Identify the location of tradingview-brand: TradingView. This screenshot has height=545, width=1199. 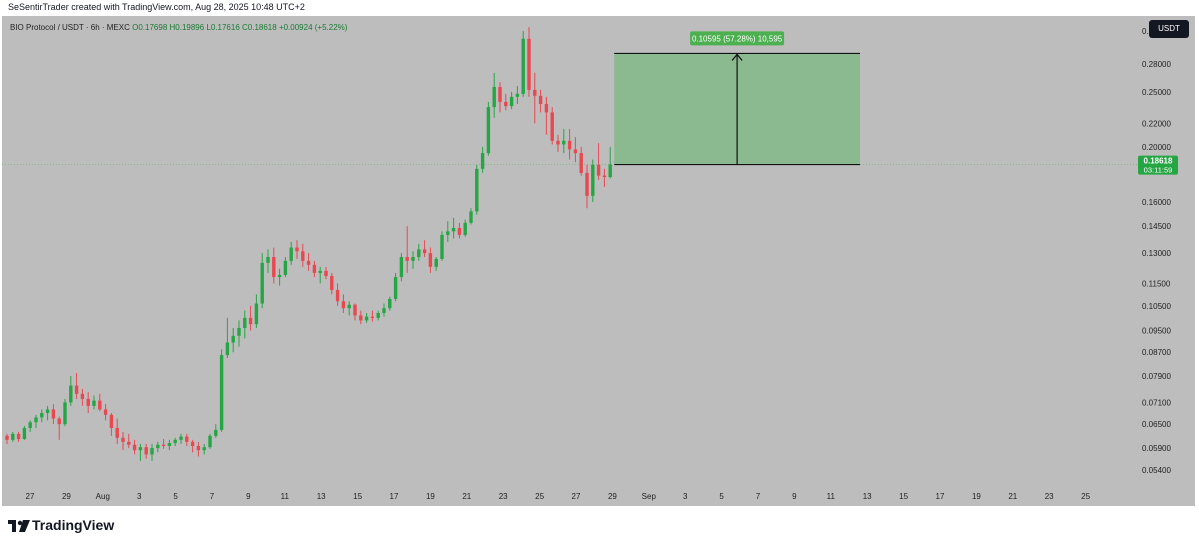
(73, 525).